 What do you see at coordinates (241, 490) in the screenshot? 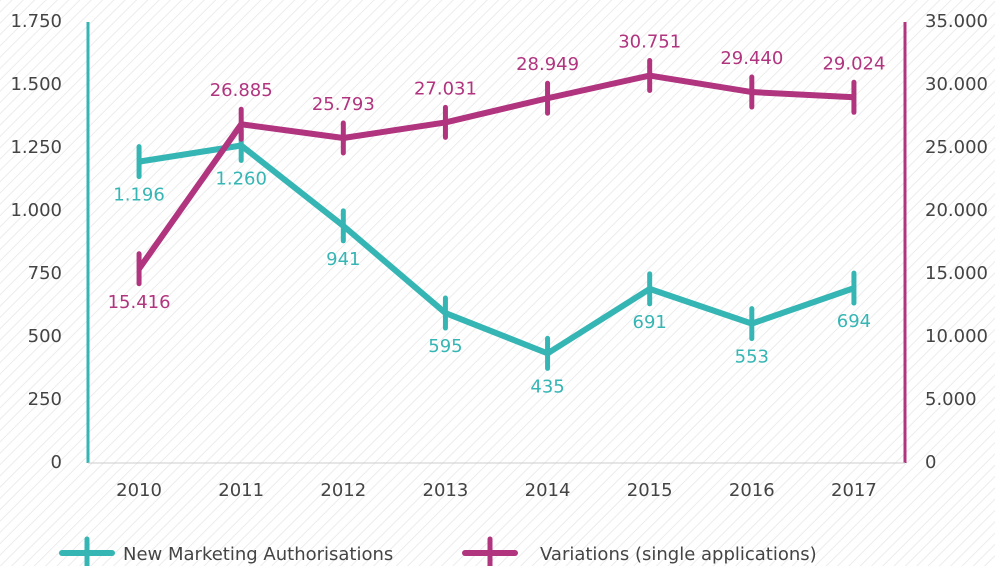
I see `x-tick-label: 2011` at bounding box center [241, 490].